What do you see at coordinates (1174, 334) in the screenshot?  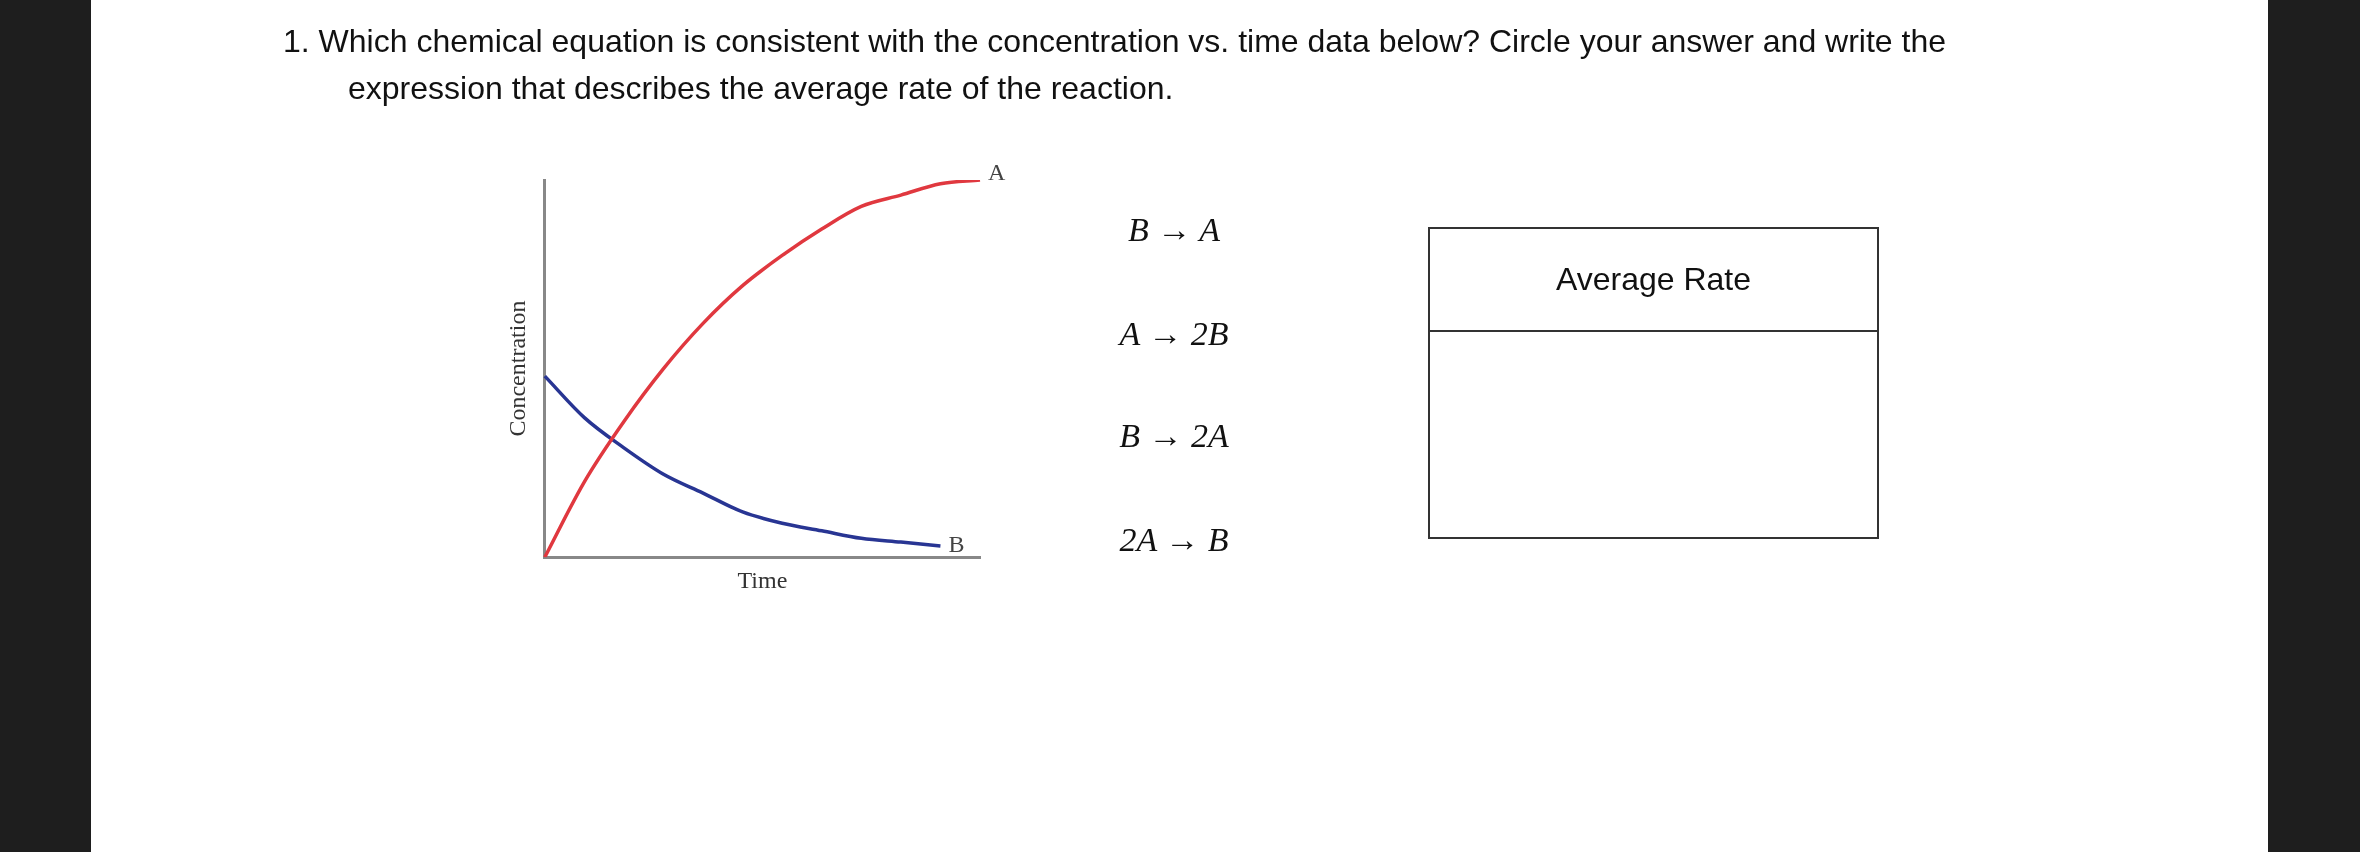 I see `text: A → 2B` at bounding box center [1174, 334].